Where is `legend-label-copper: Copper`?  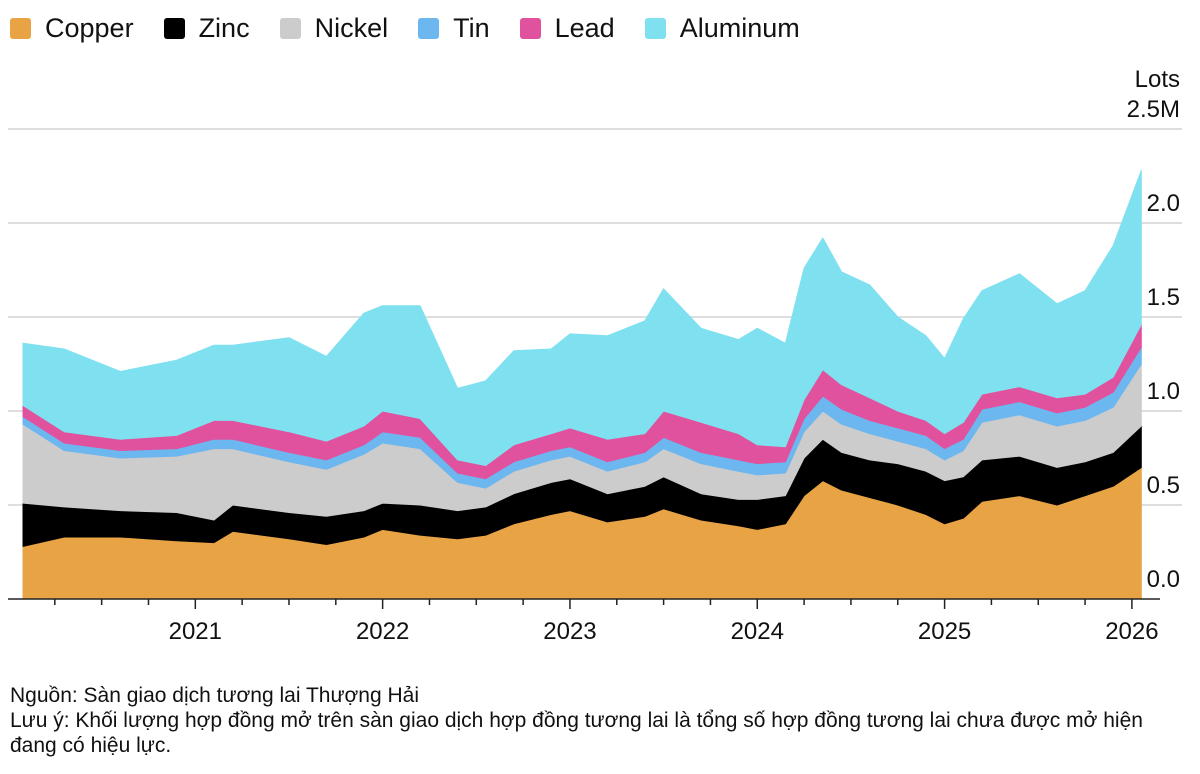
legend-label-copper: Copper is located at coordinates (89, 27).